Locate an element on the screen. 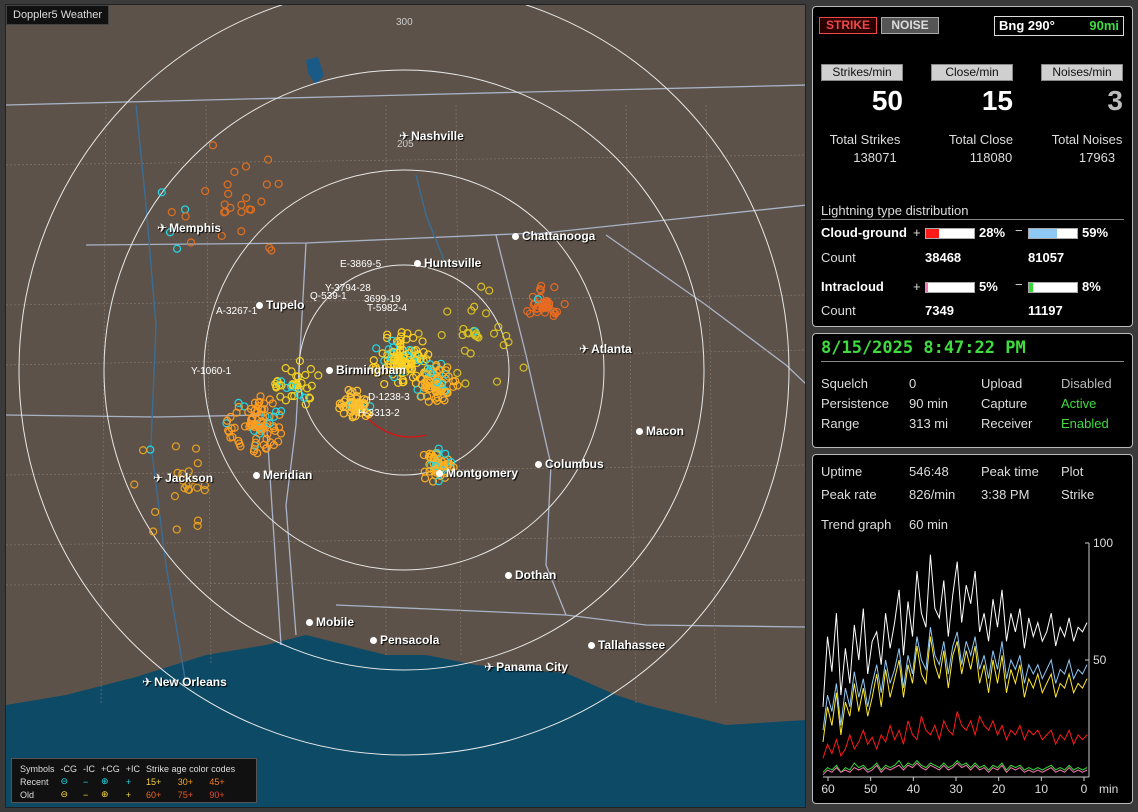 The image size is (1138, 812). legend-old-label: Old is located at coordinates (27, 794).